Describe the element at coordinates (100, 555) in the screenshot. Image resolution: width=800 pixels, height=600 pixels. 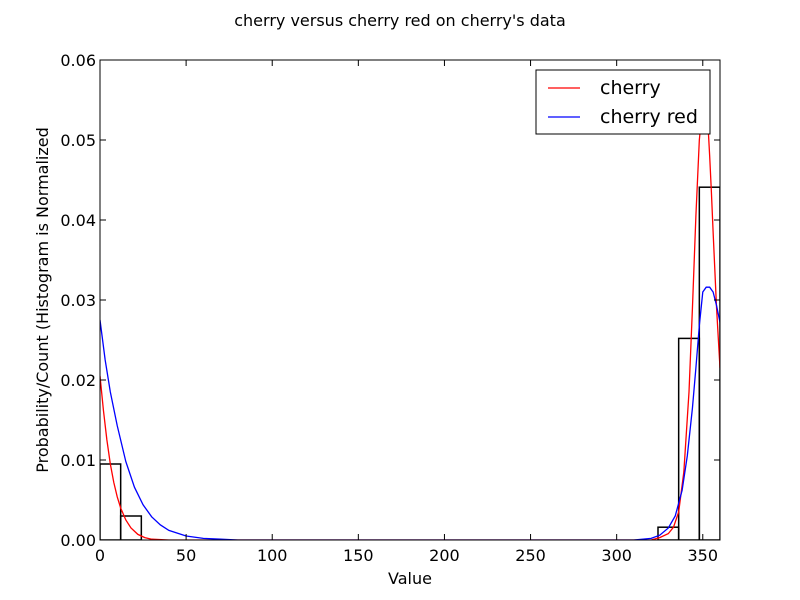
I see `x-tick-label-0: 0` at that location.